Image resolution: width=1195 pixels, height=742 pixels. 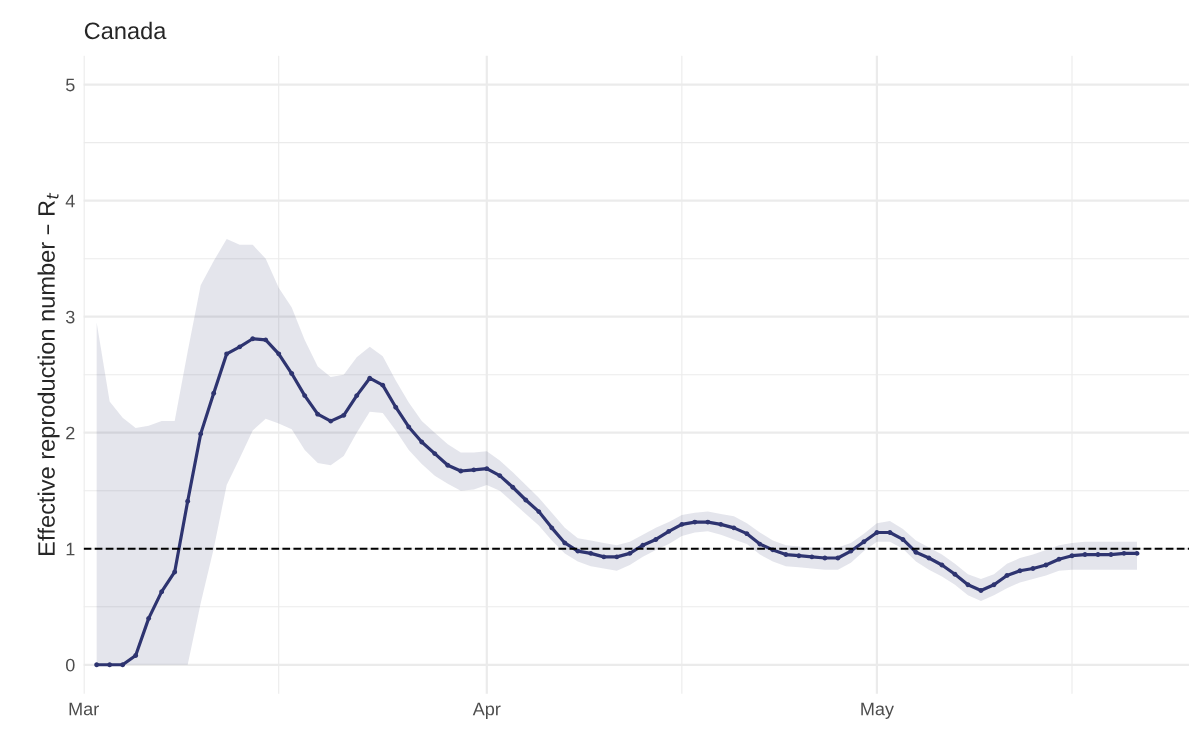 What do you see at coordinates (48, 373) in the screenshot?
I see `y-axis-title: Effective reproduction number – R$_{t}$` at bounding box center [48, 373].